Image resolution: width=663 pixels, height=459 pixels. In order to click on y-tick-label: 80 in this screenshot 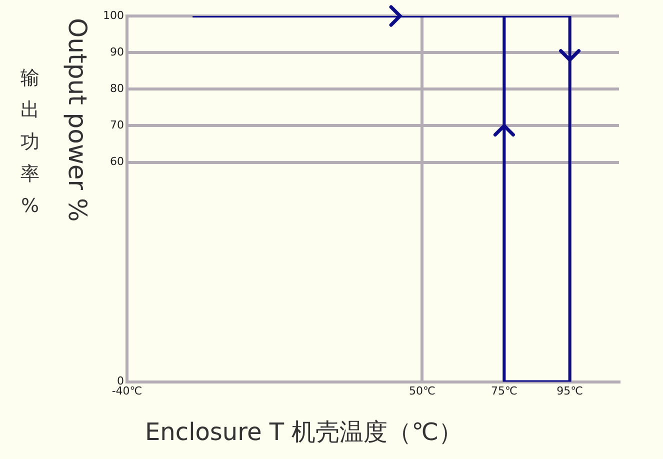, I will do `click(117, 89)`.